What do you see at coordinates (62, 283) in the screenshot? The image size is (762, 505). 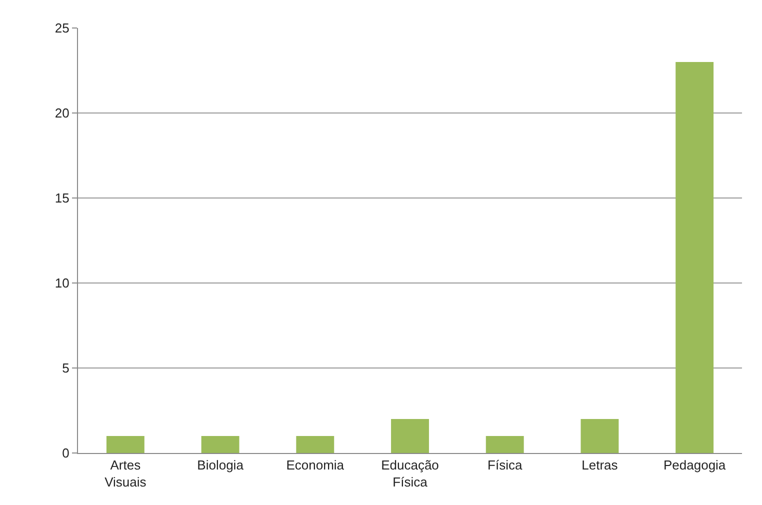 I see `y-tick-label: 10` at bounding box center [62, 283].